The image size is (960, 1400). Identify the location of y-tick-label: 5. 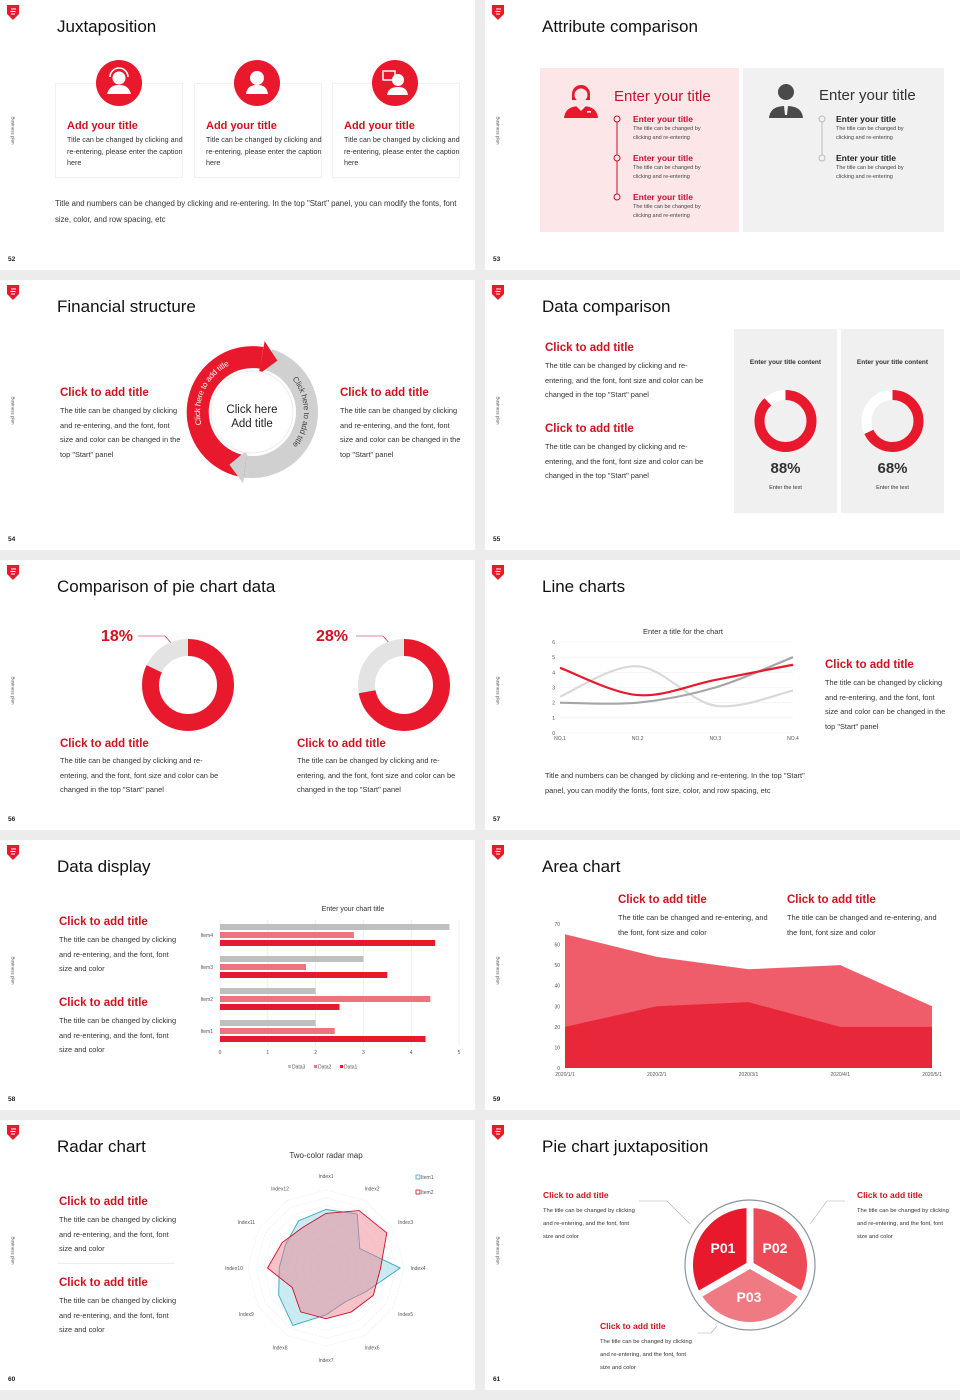
(553, 658).